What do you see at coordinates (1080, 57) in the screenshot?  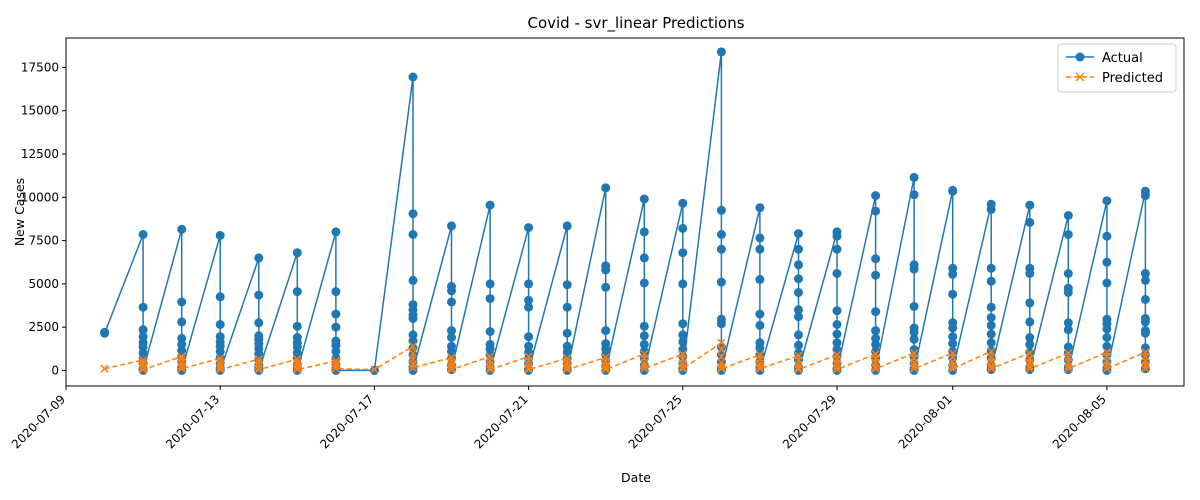 I see `legend-actual-marker` at bounding box center [1080, 57].